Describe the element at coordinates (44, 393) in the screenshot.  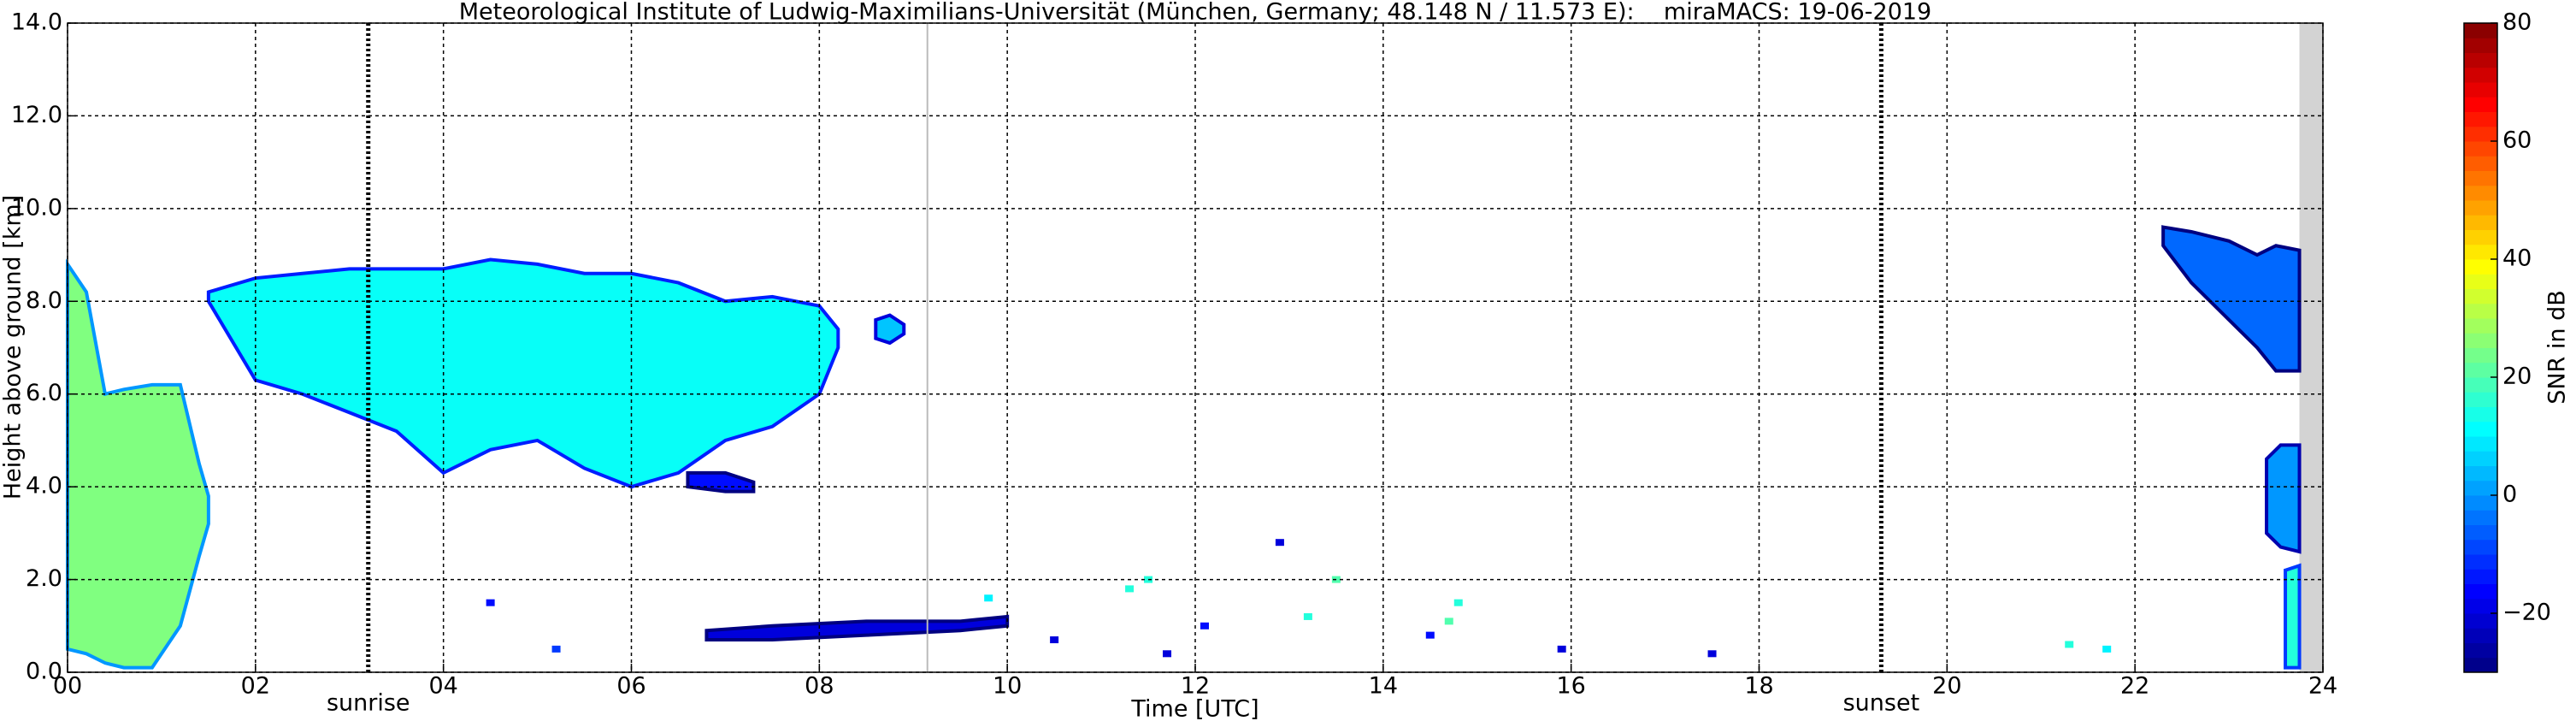
I see `y-tick-label: 6.0` at that location.